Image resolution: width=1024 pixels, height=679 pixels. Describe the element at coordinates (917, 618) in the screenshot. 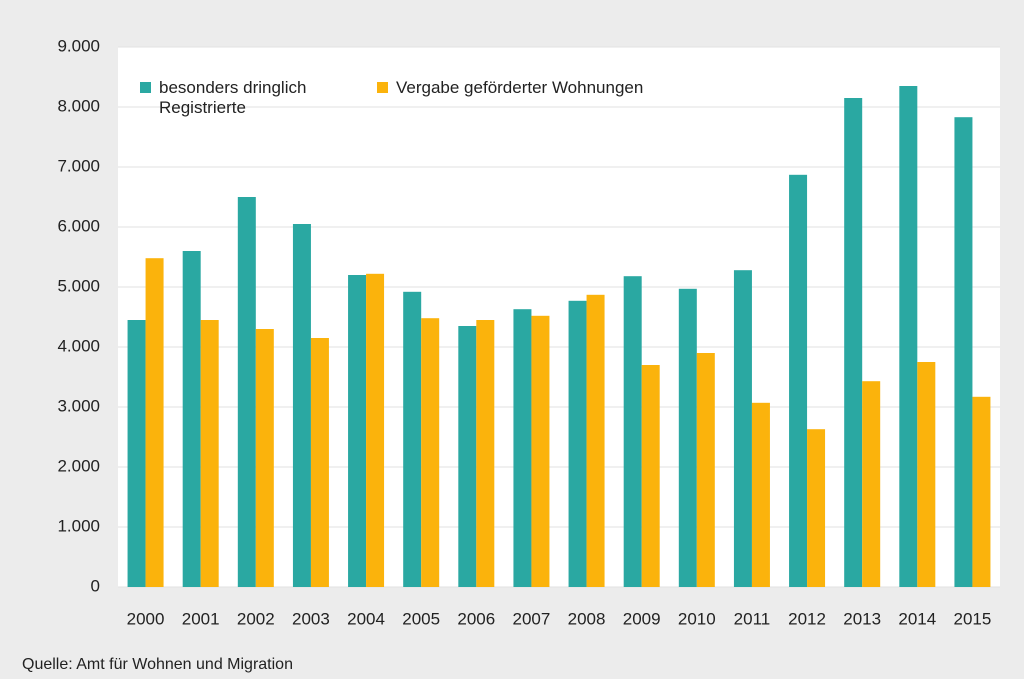

I see `x-tick-label: 2014` at that location.